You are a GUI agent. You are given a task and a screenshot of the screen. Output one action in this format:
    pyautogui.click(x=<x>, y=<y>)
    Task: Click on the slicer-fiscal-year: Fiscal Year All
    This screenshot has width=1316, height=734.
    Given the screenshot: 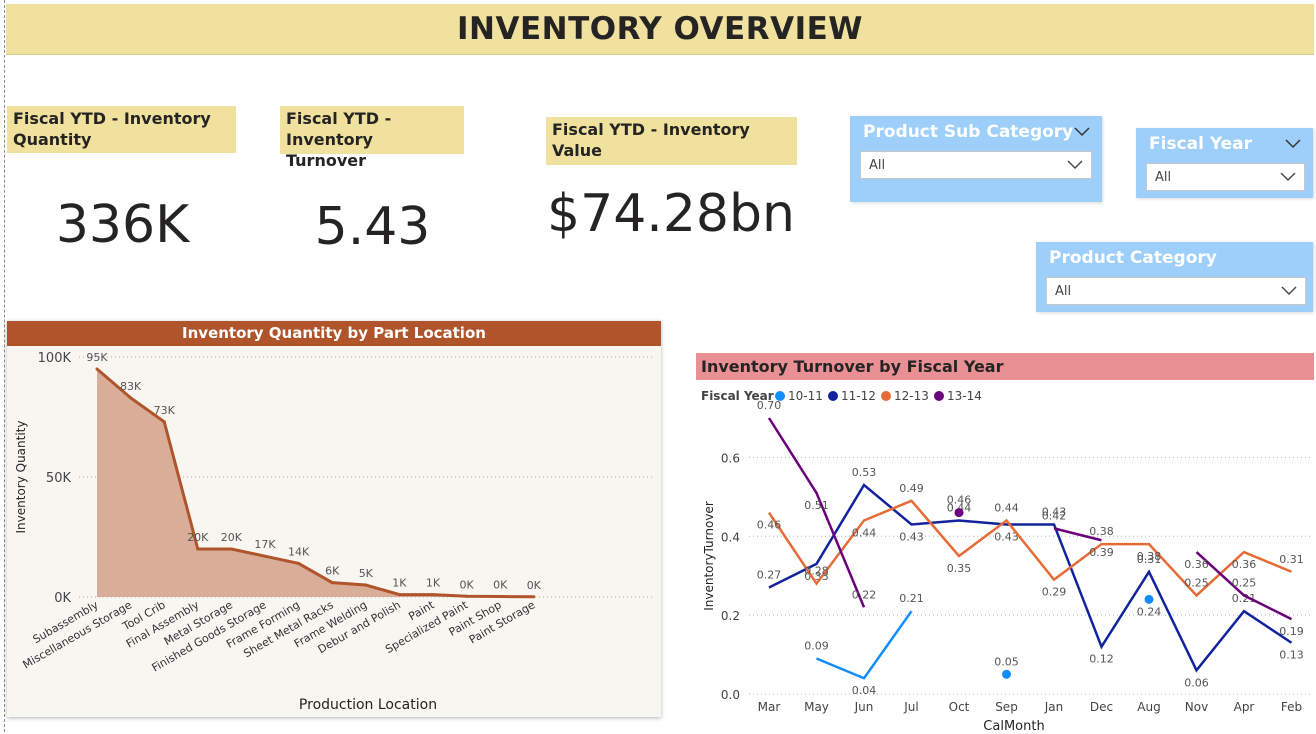 What is the action you would take?
    pyautogui.click(x=1224, y=163)
    